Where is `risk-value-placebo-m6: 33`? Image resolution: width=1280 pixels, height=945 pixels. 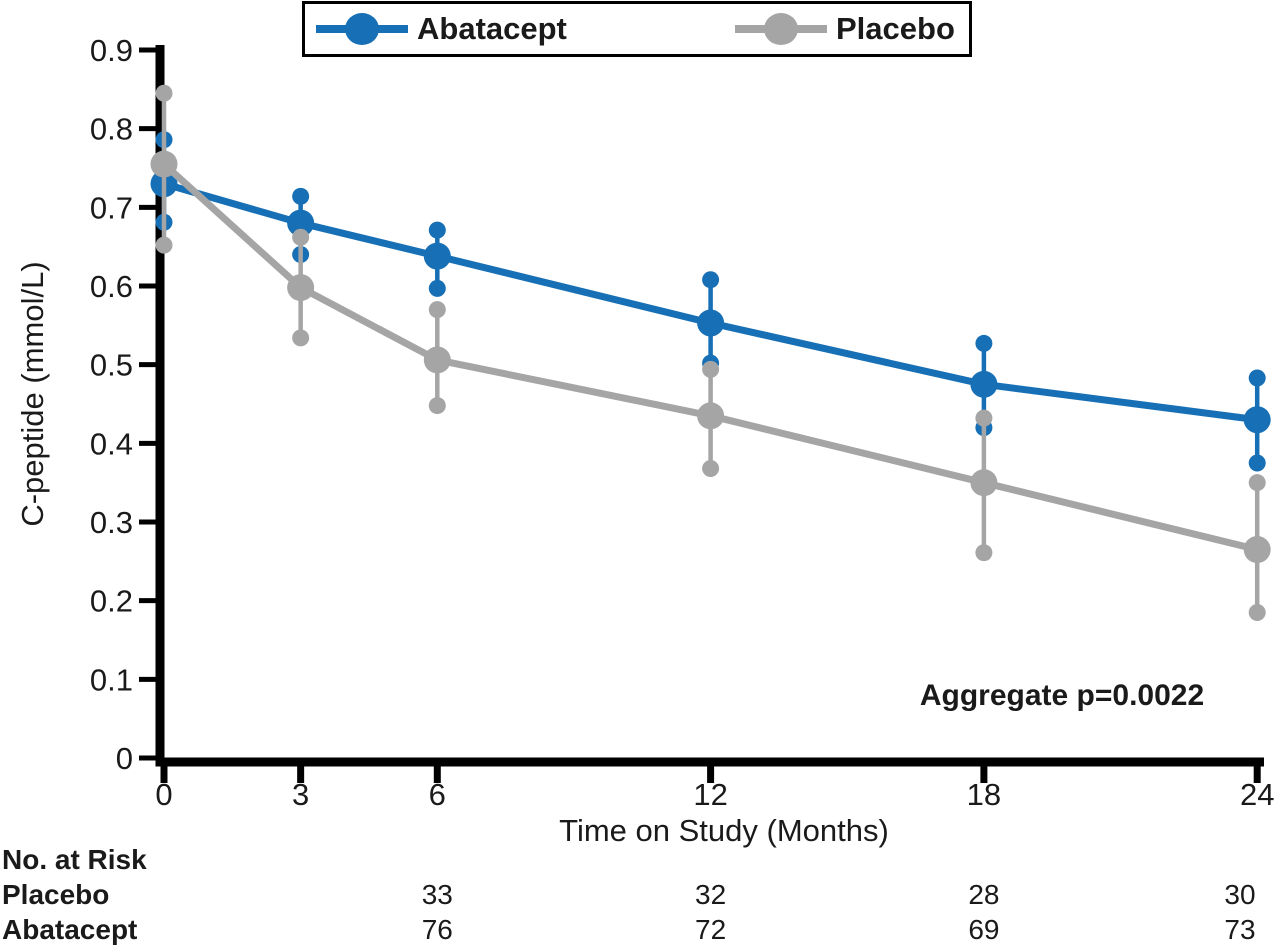 risk-value-placebo-m6: 33 is located at coordinates (437, 894).